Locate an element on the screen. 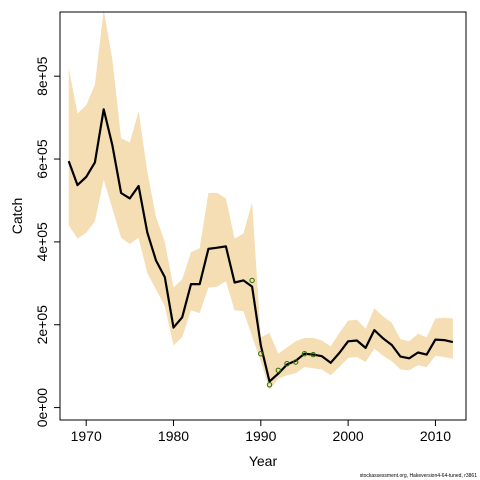 The height and width of the screenshot is (480, 480). x-tick-label: 1970 is located at coordinates (86, 436).